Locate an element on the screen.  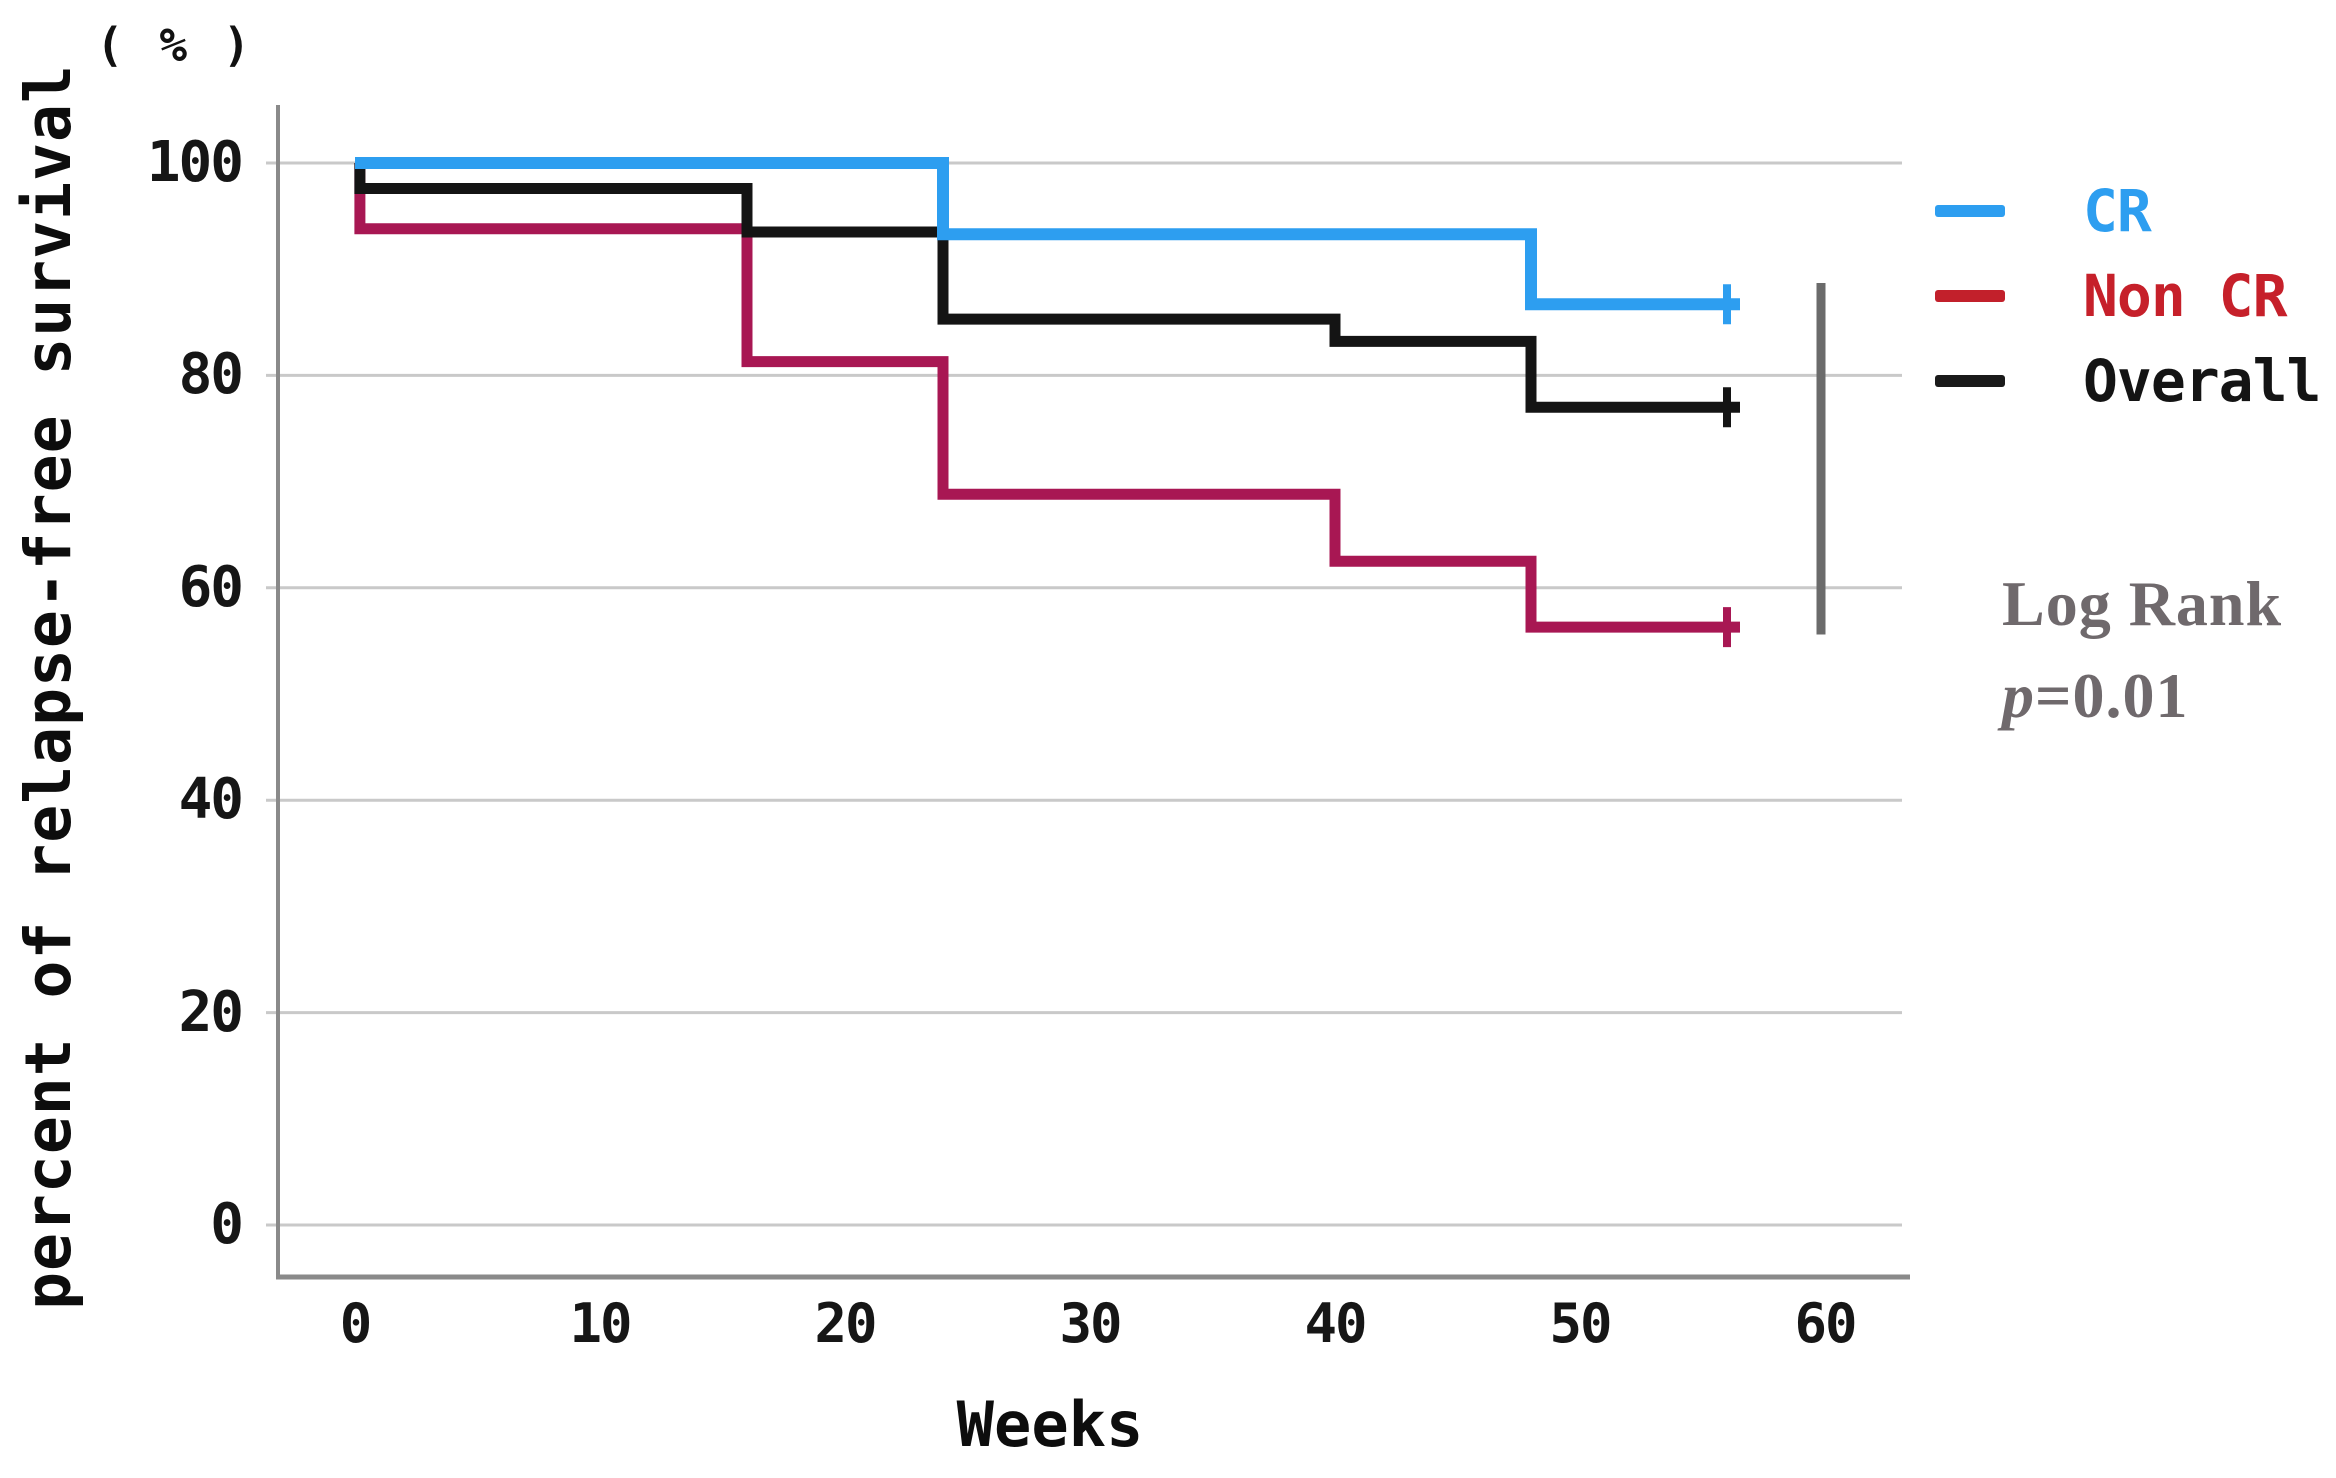
non-cr-line-swatch is located at coordinates (1970, 295).